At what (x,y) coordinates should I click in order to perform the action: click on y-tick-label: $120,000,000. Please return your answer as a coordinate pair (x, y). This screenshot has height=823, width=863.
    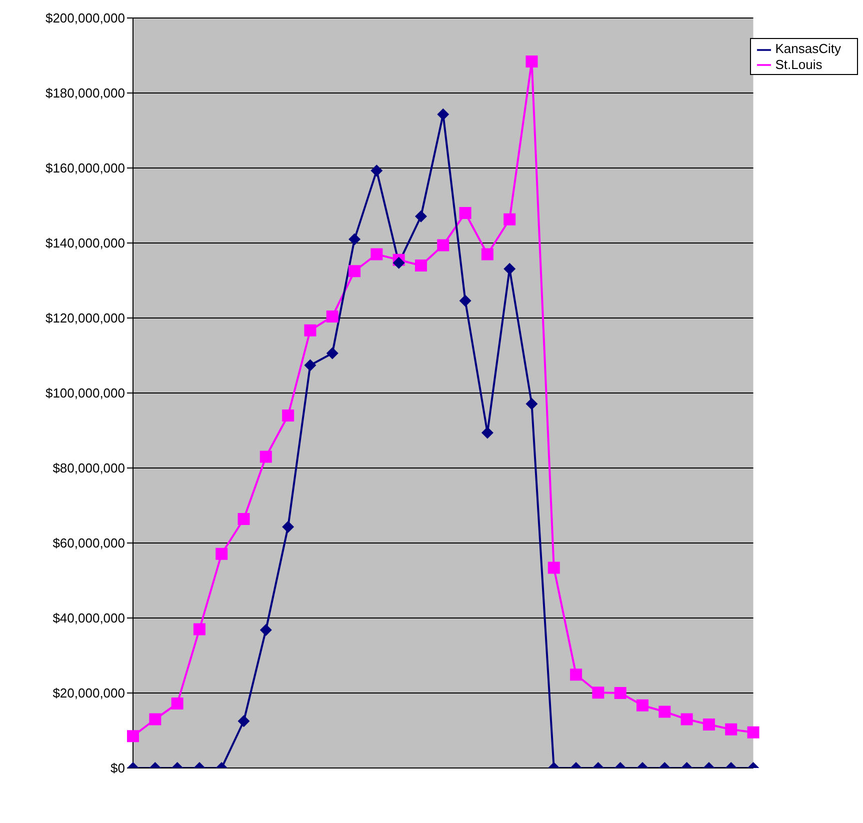
    Looking at the image, I should click on (85, 318).